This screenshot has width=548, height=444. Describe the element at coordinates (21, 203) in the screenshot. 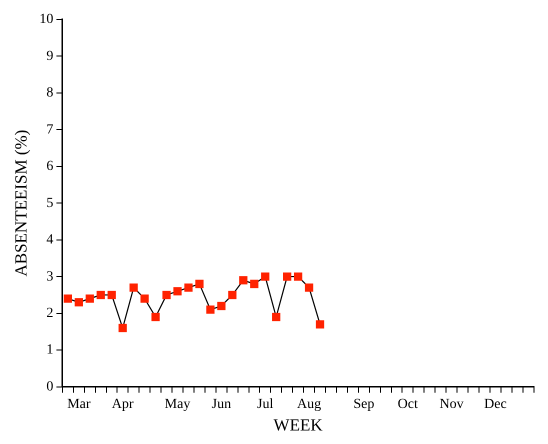

I see `y-axis-title: ABSENTEEISM (%)` at that location.